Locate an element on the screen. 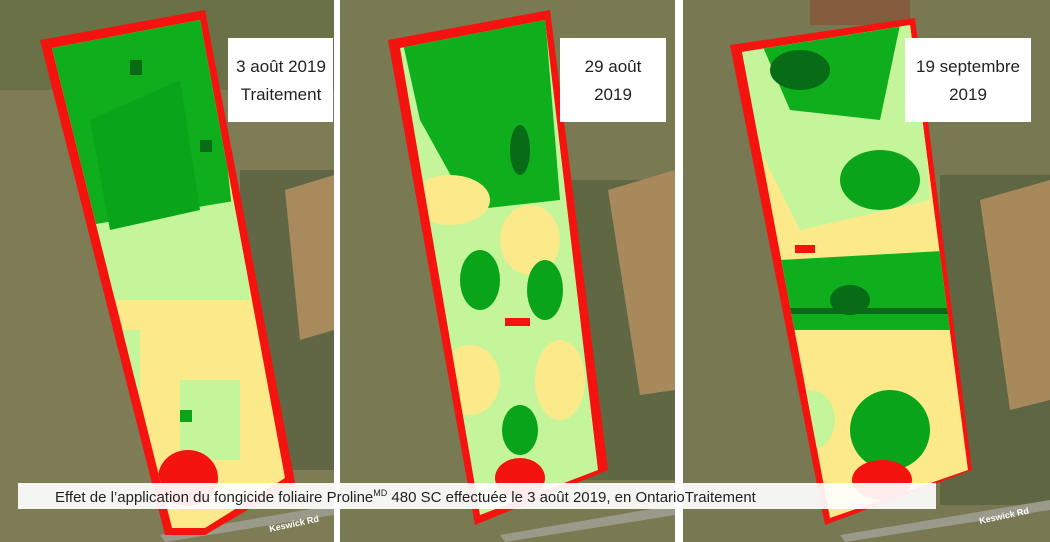 The height and width of the screenshot is (542, 1050). panel-label: Traitement is located at coordinates (281, 94).